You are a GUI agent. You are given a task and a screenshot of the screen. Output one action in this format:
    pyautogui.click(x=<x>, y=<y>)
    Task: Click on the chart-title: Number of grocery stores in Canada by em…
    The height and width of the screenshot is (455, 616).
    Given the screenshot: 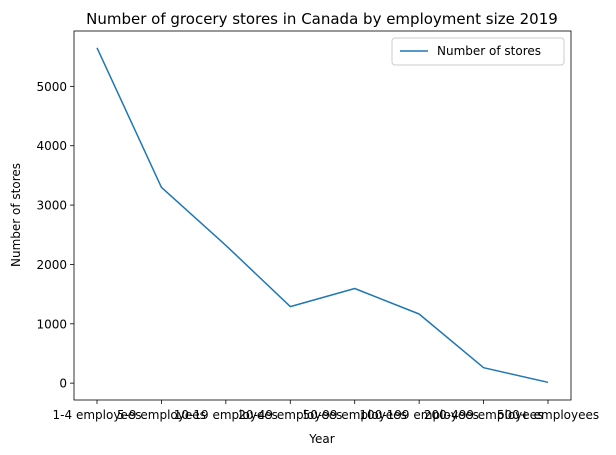 What is the action you would take?
    pyautogui.click(x=322, y=19)
    